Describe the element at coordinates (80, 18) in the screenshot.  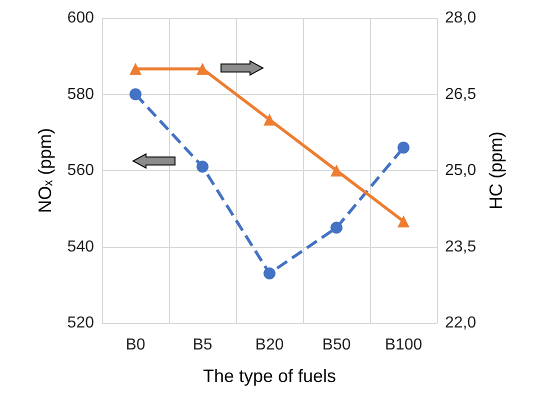
I see `y-tick-label: 600` at that location.